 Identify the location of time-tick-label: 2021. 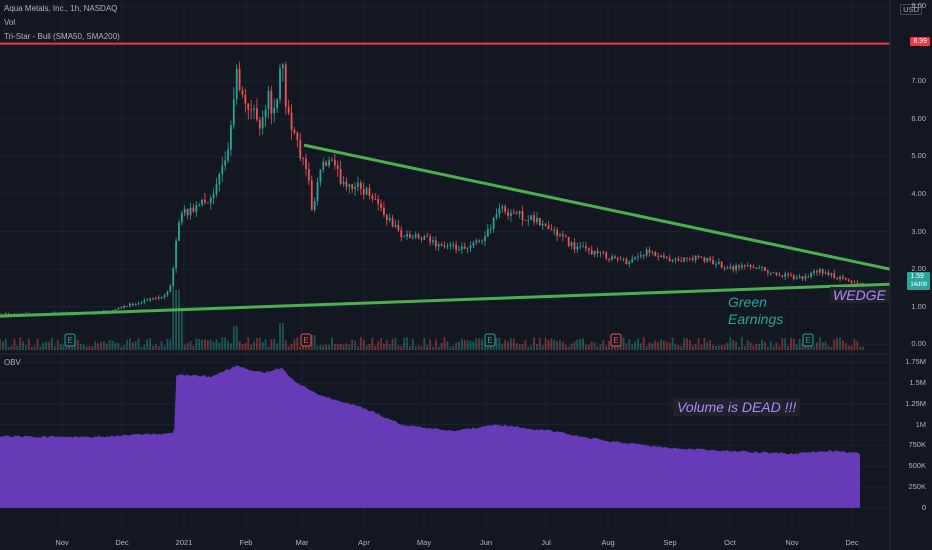
(184, 542).